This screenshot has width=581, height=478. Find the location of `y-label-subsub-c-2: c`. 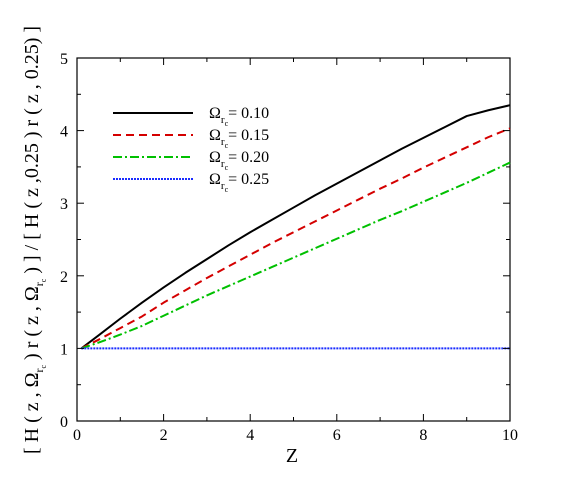

y-label-subsub-c-2: c is located at coordinates (43, 280).